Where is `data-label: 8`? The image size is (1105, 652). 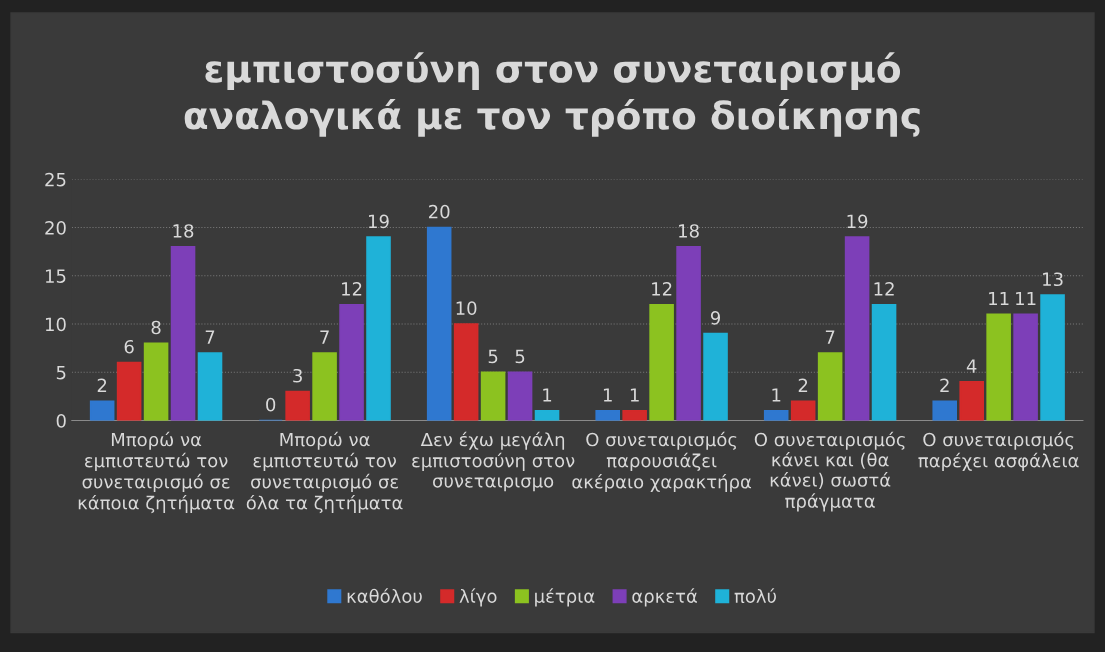 data-label: 8 is located at coordinates (156, 327).